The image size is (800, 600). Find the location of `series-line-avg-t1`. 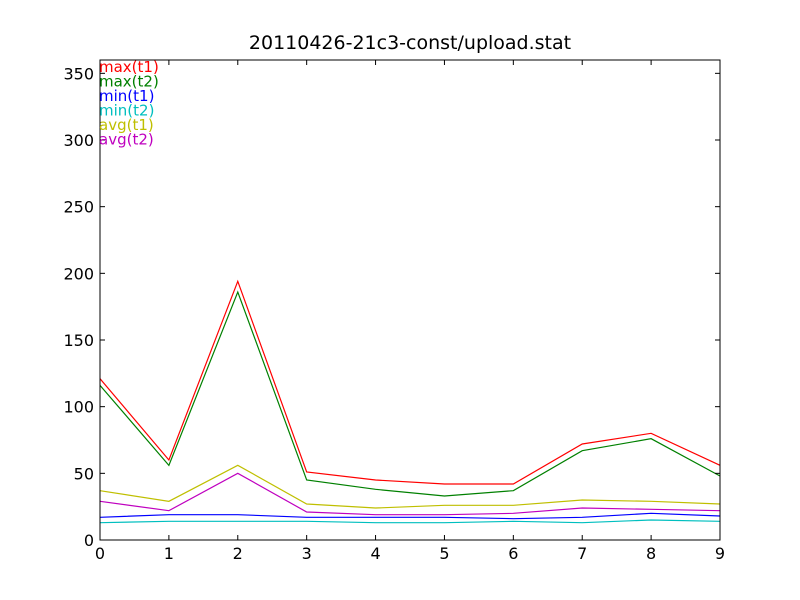

series-line-avg-t1 is located at coordinates (410, 486).